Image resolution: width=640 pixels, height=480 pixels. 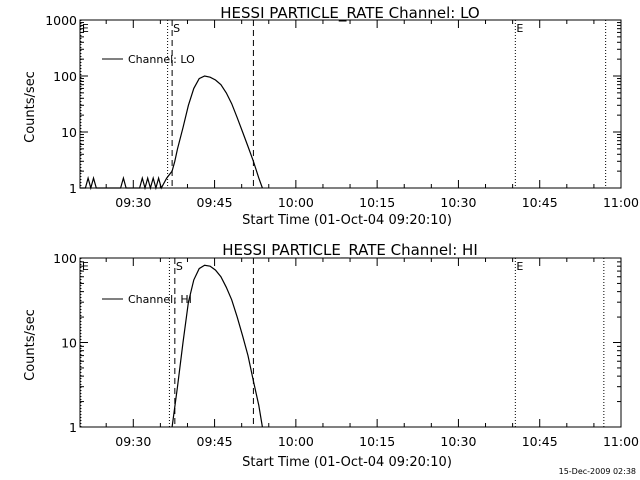 What do you see at coordinates (160, 299) in the screenshot?
I see `legend-label: Channel: HI` at bounding box center [160, 299].